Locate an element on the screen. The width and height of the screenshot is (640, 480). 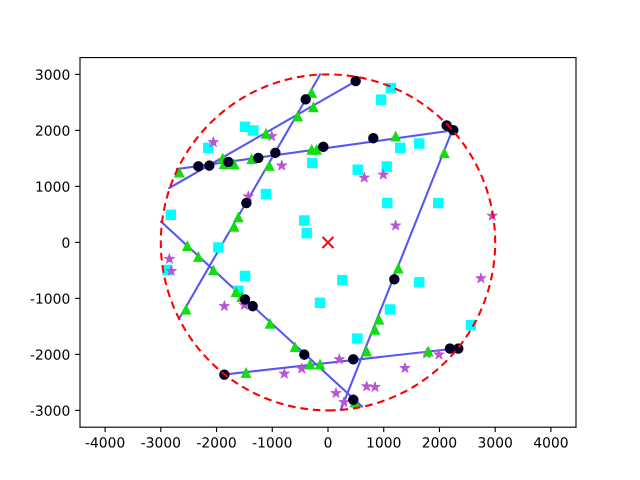
y-tick-label: -1000 is located at coordinates (50, 298).